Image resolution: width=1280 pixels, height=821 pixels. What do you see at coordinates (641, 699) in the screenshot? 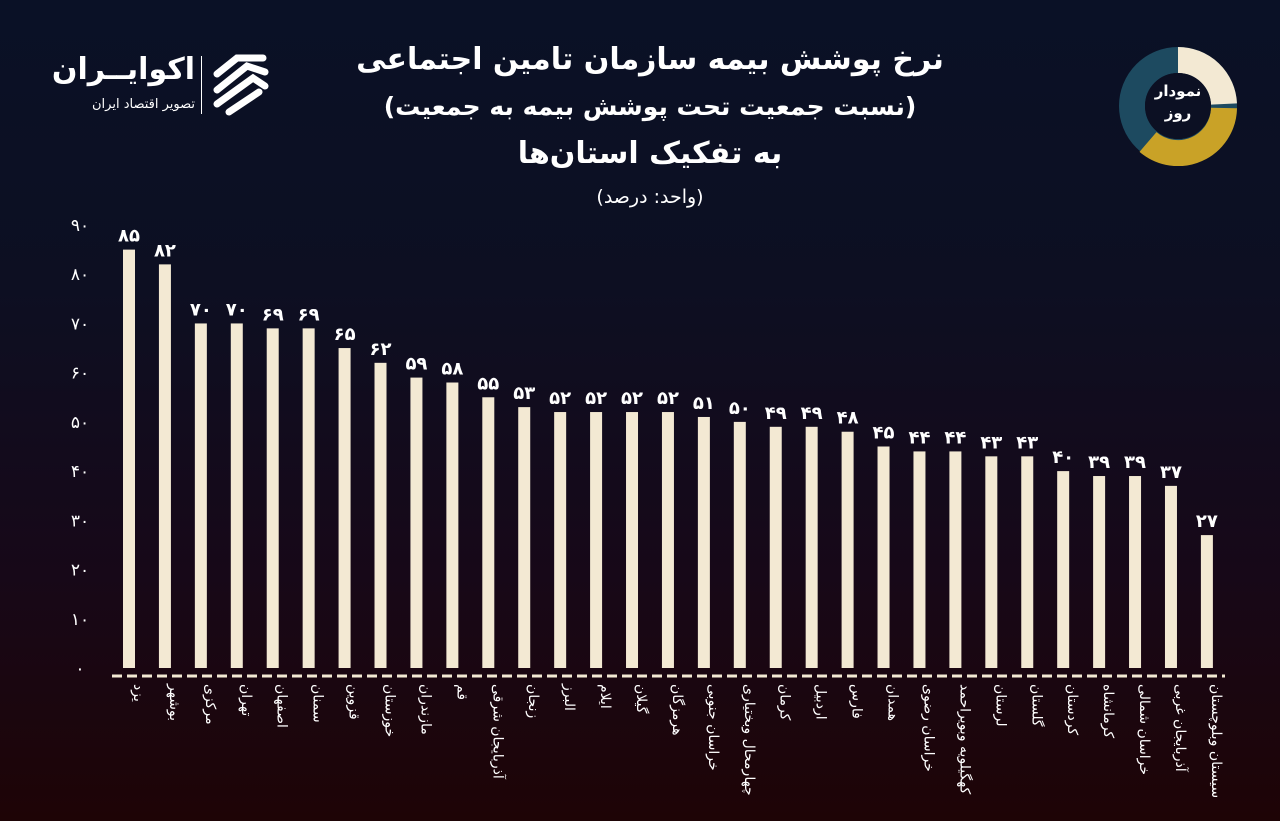
I see `x-tick-label: گیلان` at bounding box center [641, 699].